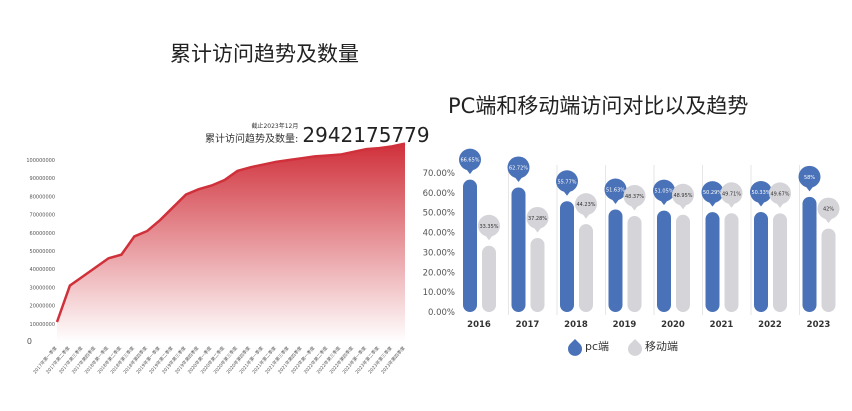 Image resolution: width=852 pixels, height=411 pixels. Describe the element at coordinates (40, 161) in the screenshot. I see `y-tick-label: 100000000` at that location.